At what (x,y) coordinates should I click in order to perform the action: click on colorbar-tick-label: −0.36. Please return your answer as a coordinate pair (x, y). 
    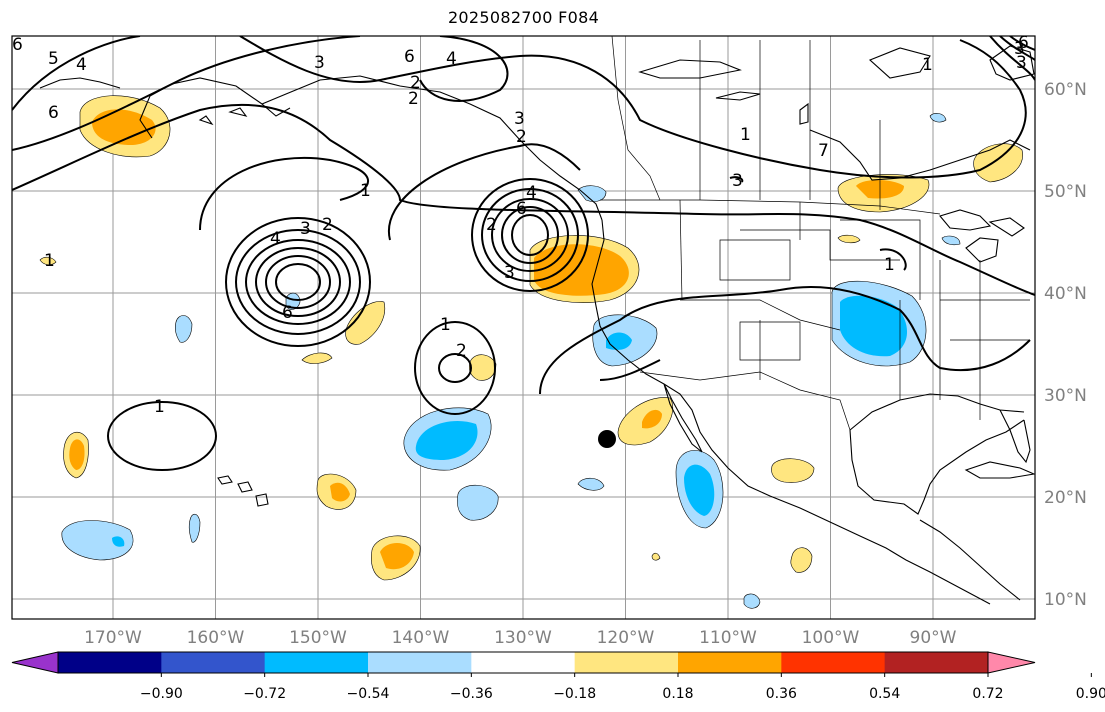
    Looking at the image, I should click on (471, 694).